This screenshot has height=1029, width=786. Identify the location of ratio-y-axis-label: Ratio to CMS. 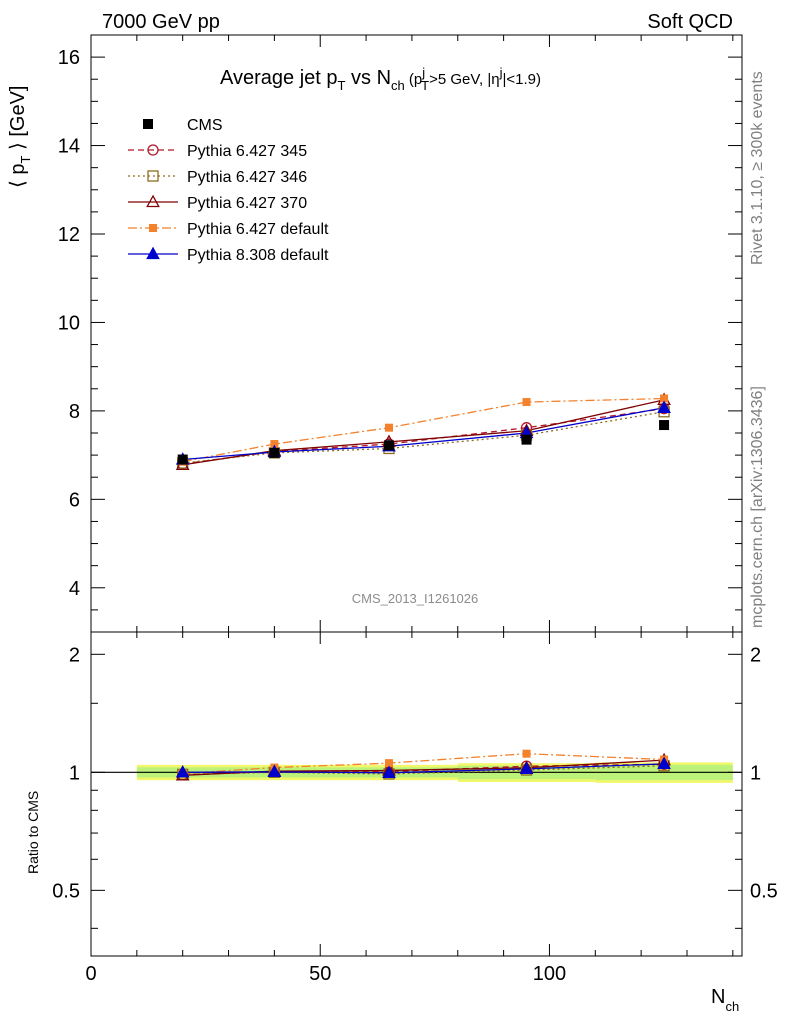
(33, 832).